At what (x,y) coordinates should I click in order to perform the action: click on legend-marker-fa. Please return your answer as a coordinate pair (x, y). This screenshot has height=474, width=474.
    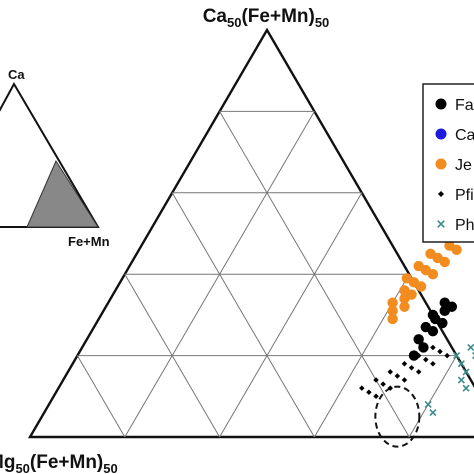
    Looking at the image, I should click on (441, 104).